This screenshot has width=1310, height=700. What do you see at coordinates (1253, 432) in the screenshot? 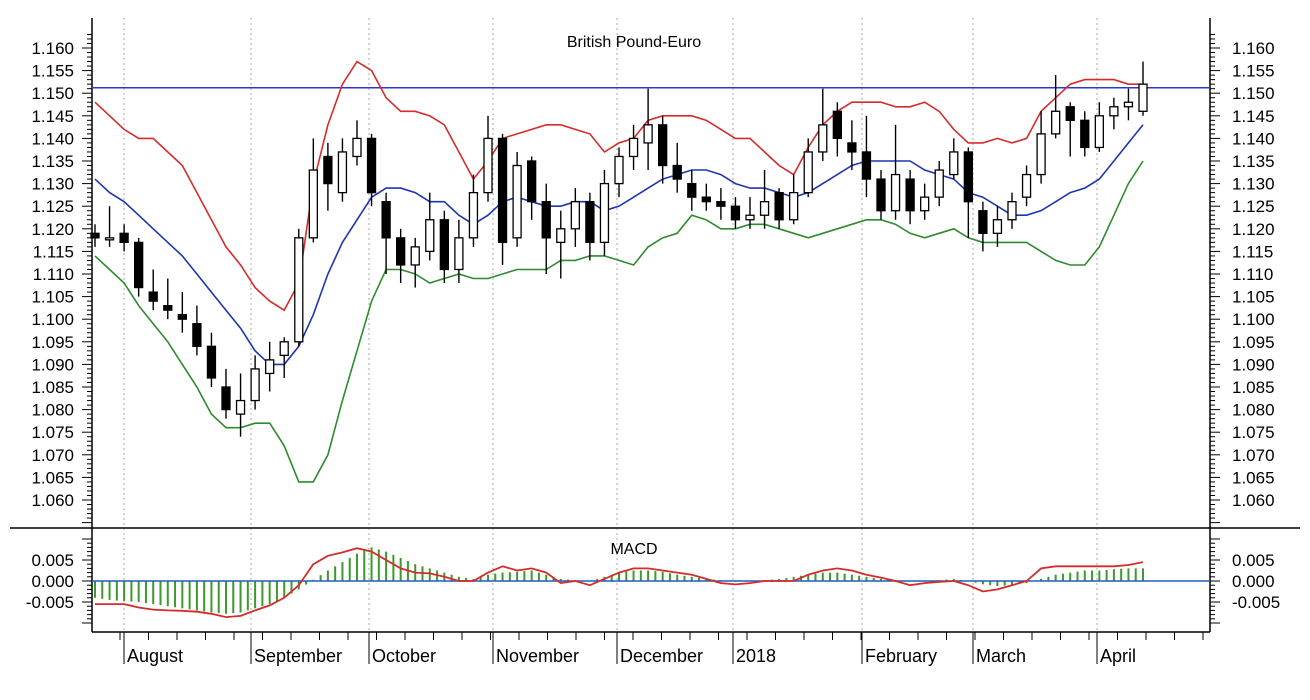
I see `y-tick-label-right: 1.075` at bounding box center [1253, 432].